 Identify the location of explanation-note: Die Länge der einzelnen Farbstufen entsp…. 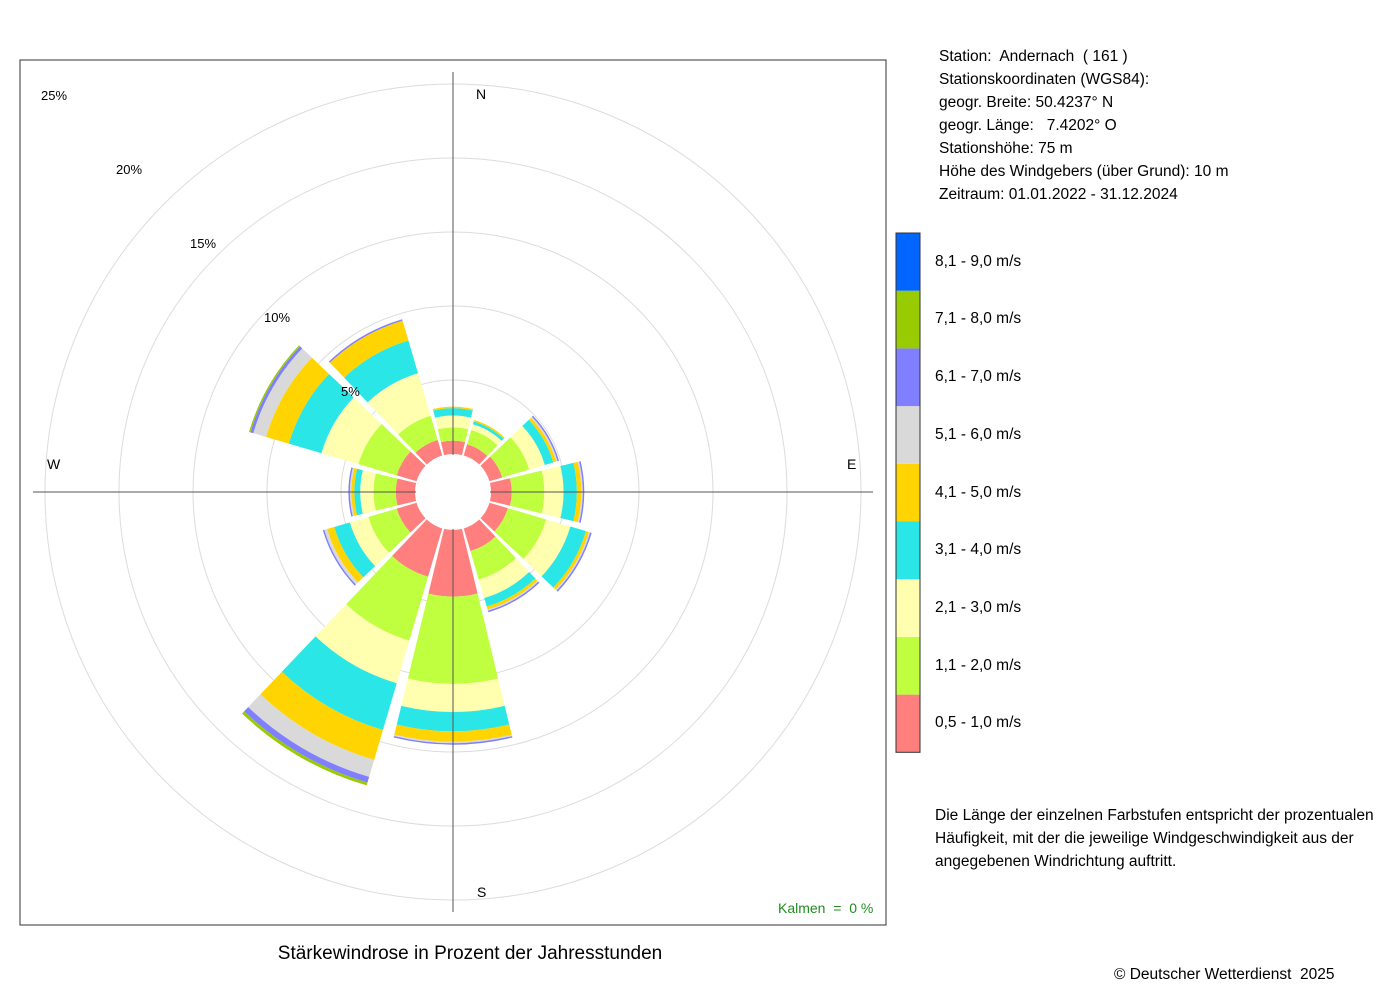
(1154, 838).